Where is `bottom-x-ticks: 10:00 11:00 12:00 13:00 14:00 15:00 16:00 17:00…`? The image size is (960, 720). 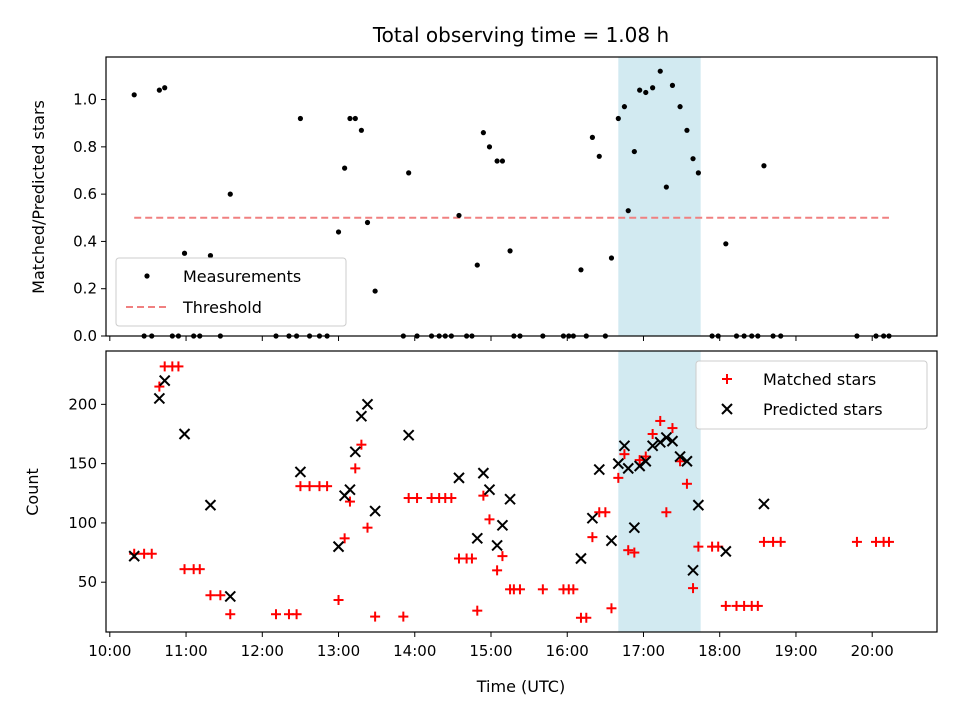
bottom-x-ticks: 10:00 11:00 12:00 13:00 14:00 15:00 16:00 17:00… is located at coordinates (491, 646).